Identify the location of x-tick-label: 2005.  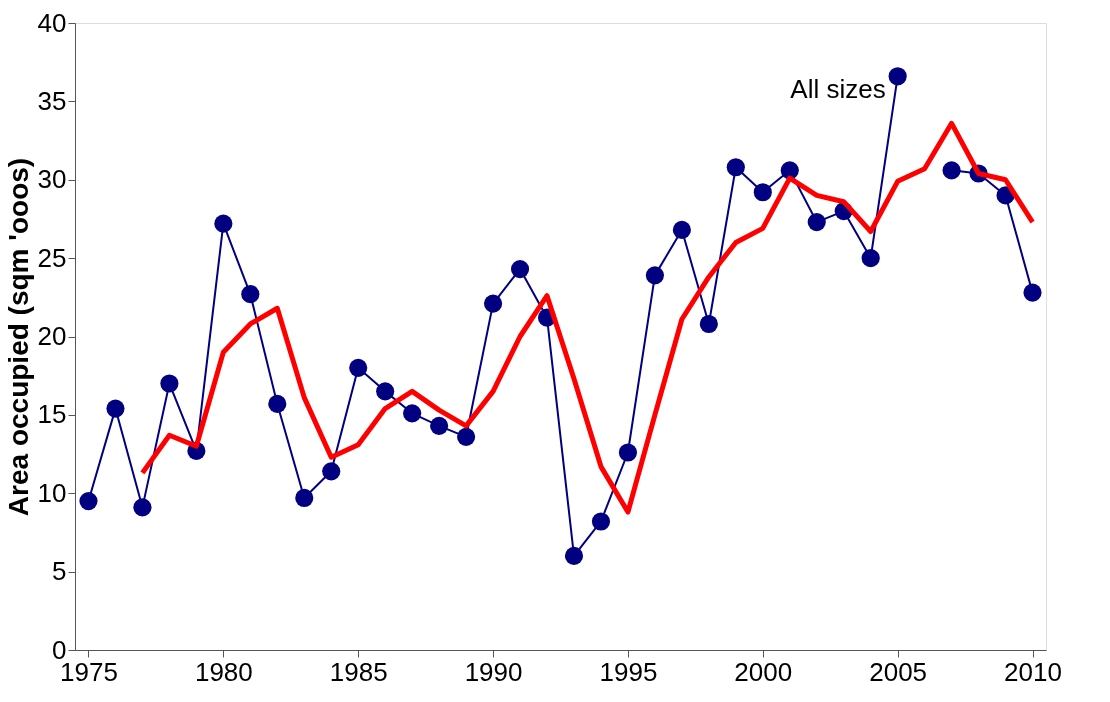
(898, 671).